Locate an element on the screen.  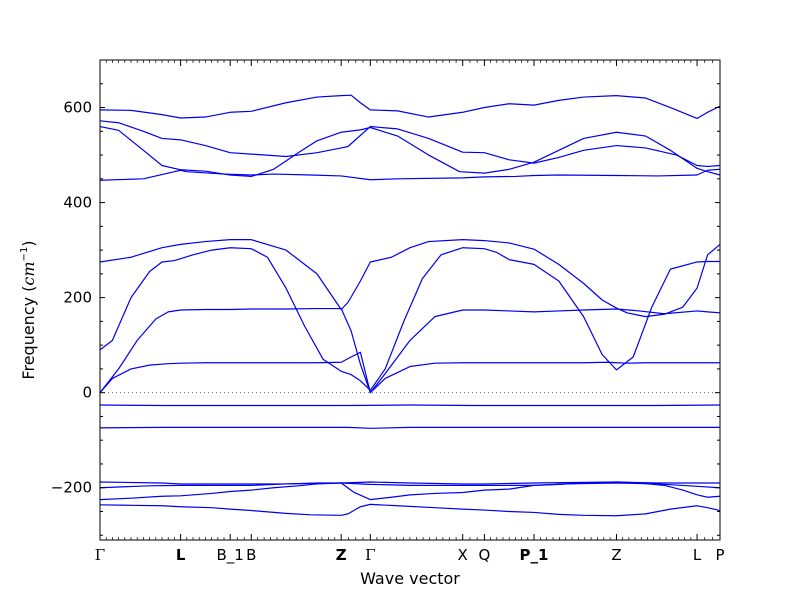
x-tick-label: P is located at coordinates (719, 555).